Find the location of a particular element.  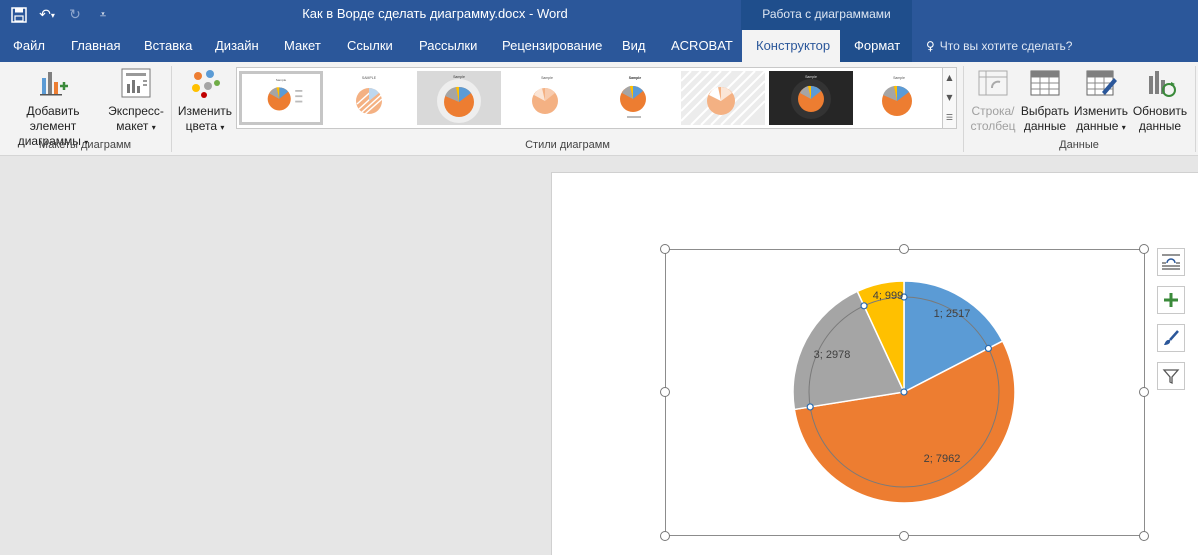

switch-row-column-button: Строка/ столбец is located at coordinates (993, 100).